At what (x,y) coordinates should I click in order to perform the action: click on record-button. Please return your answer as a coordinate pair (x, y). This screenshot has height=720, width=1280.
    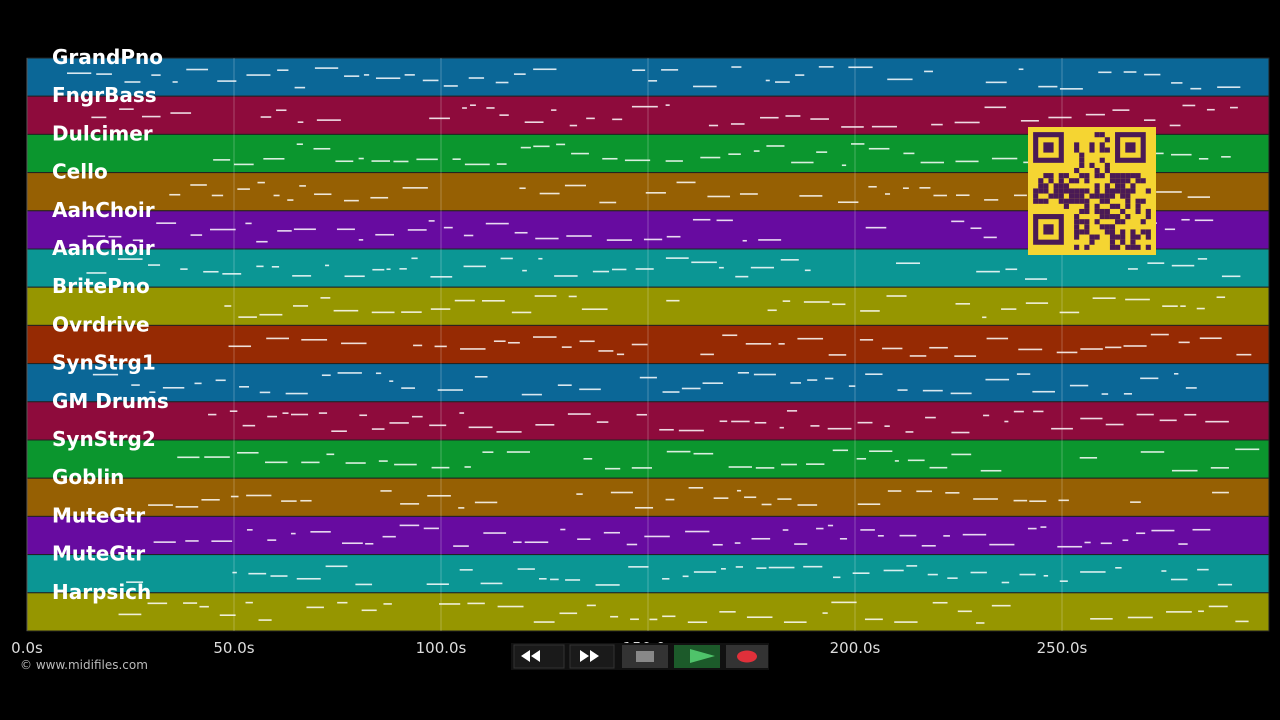
    Looking at the image, I should click on (747, 656).